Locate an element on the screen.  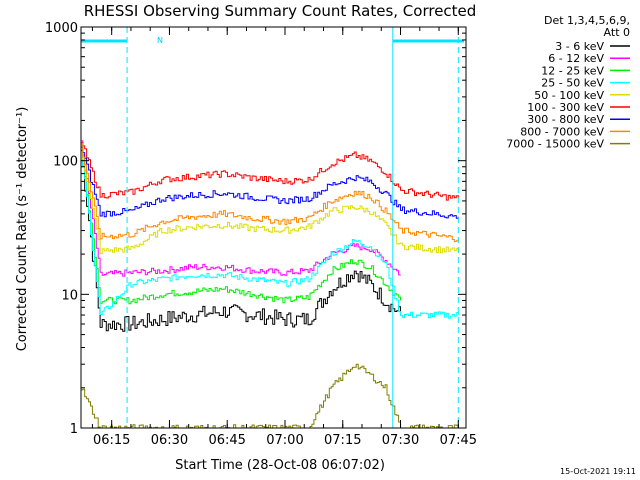
y-axis-label: Corrected Count Rate (s⁻¹ detector⁻¹) is located at coordinates (22, 229).